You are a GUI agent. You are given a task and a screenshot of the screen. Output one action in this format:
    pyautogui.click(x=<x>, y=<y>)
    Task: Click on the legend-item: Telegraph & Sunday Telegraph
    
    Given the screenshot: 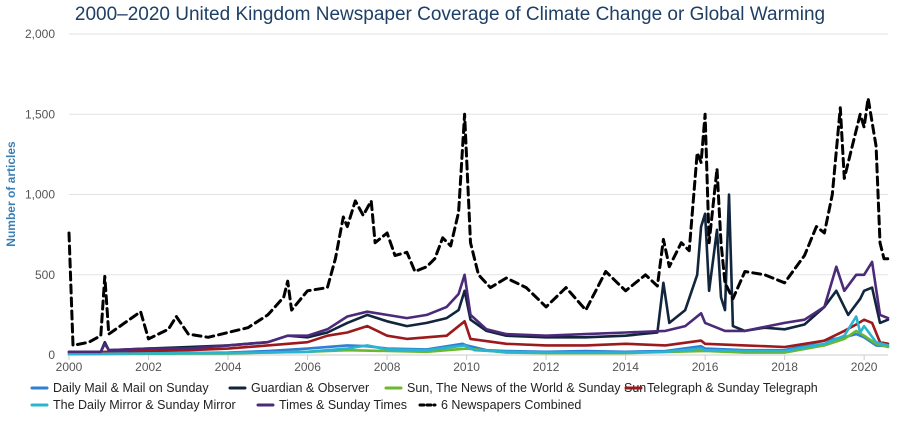 What is the action you would take?
    pyautogui.click(x=721, y=388)
    